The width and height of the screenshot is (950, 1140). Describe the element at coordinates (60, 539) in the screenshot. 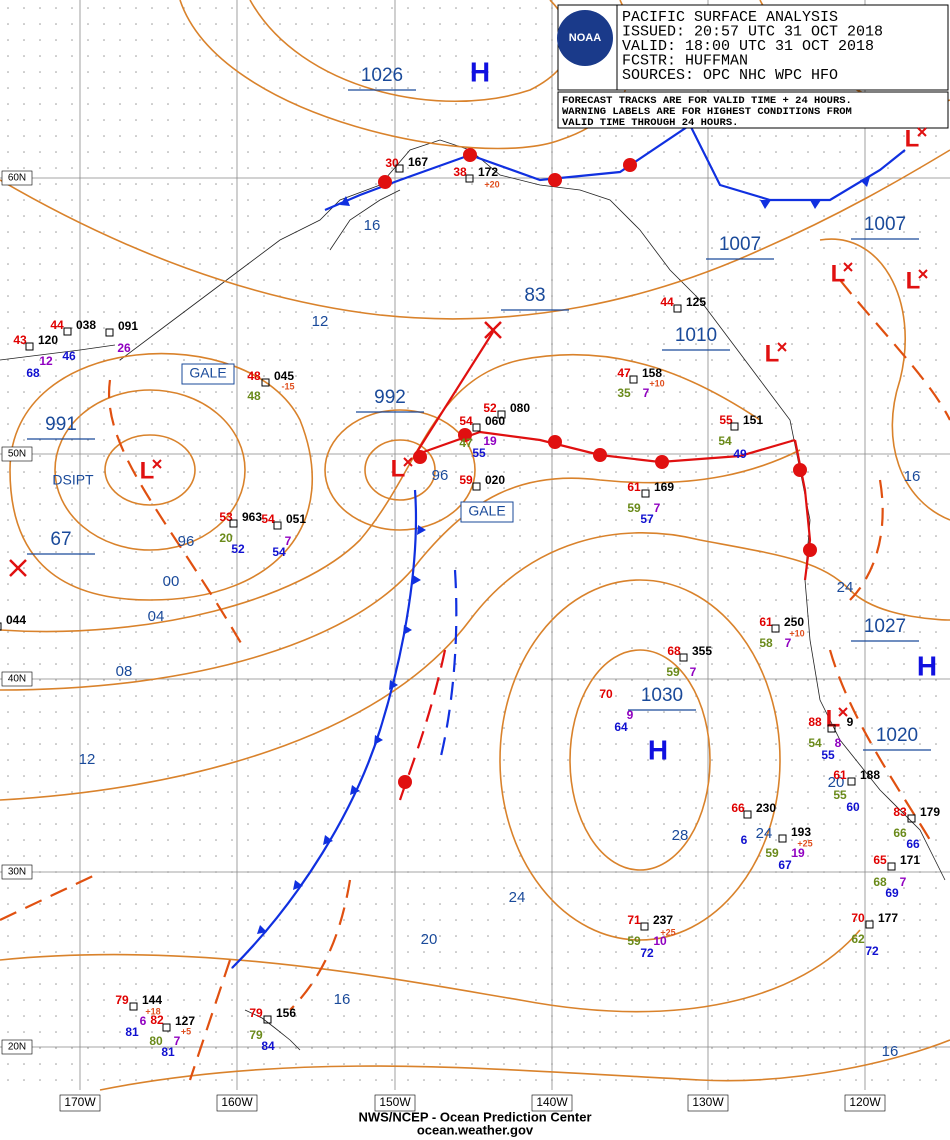

I see `pressure-label: 67` at that location.